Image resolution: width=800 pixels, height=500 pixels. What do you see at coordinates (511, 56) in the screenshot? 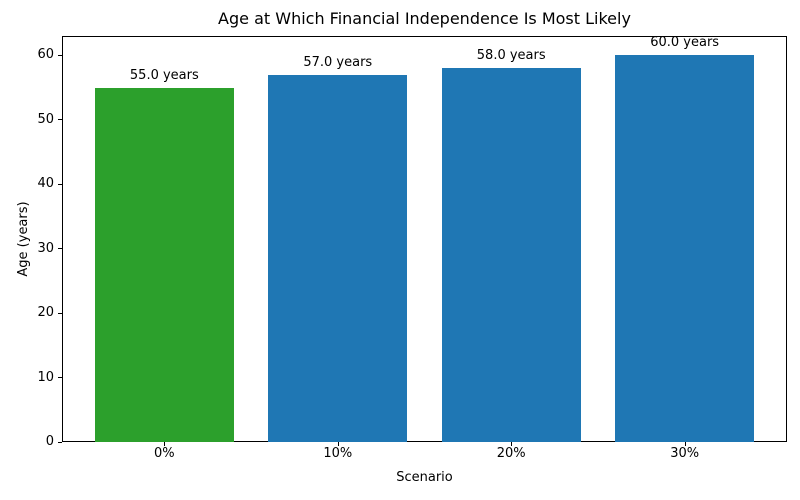
I see `bar-value-label: 58.0 years` at bounding box center [511, 56].